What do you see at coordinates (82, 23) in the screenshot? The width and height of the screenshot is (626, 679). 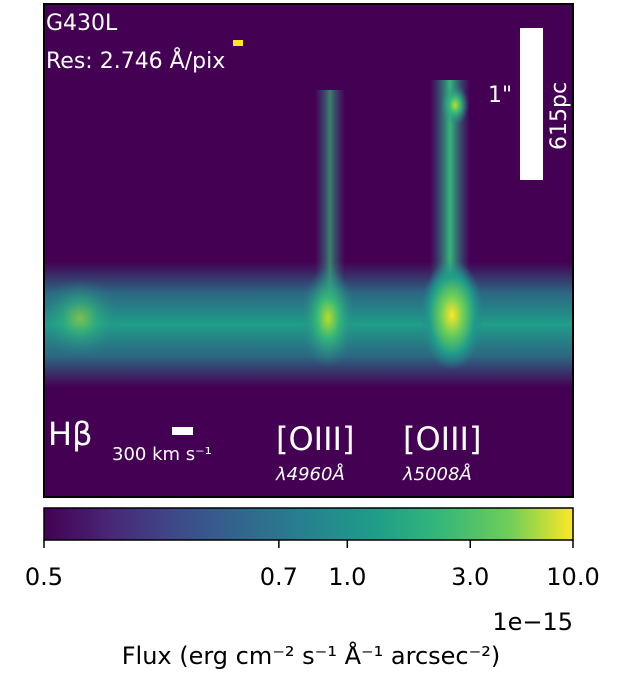 I see `grating: G430L` at bounding box center [82, 23].